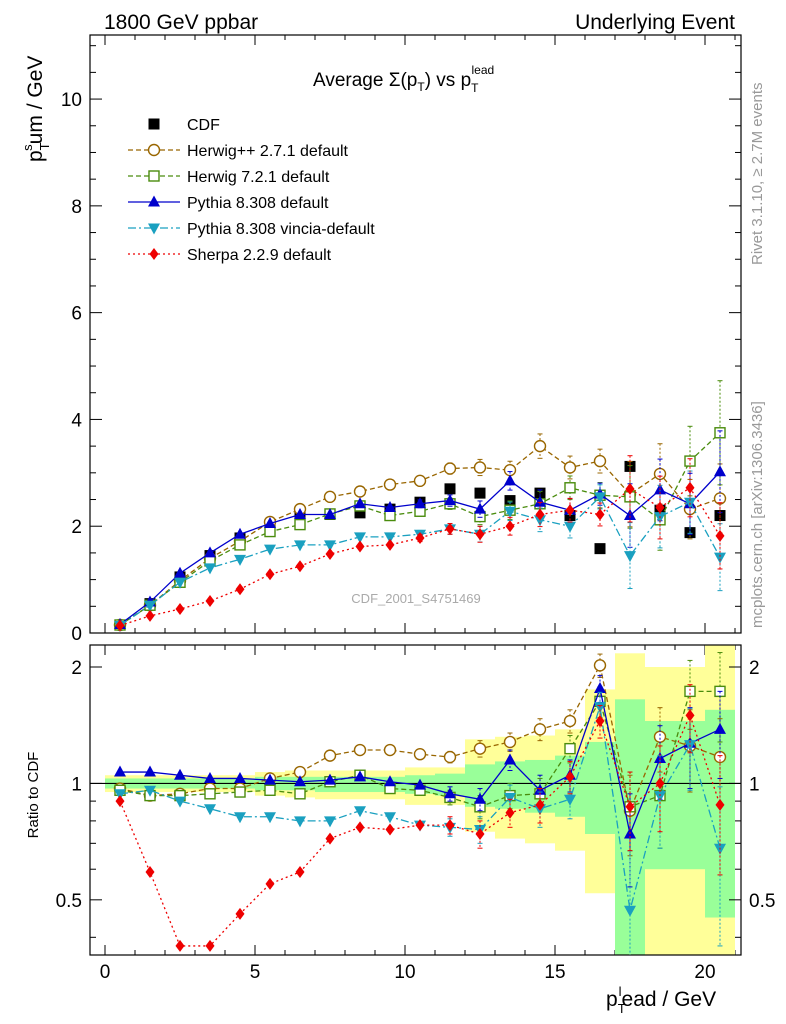 This screenshot has width=786, height=1024. I want to click on legend-label-herwig7: Herwig 7.2.1 default, so click(258, 177).